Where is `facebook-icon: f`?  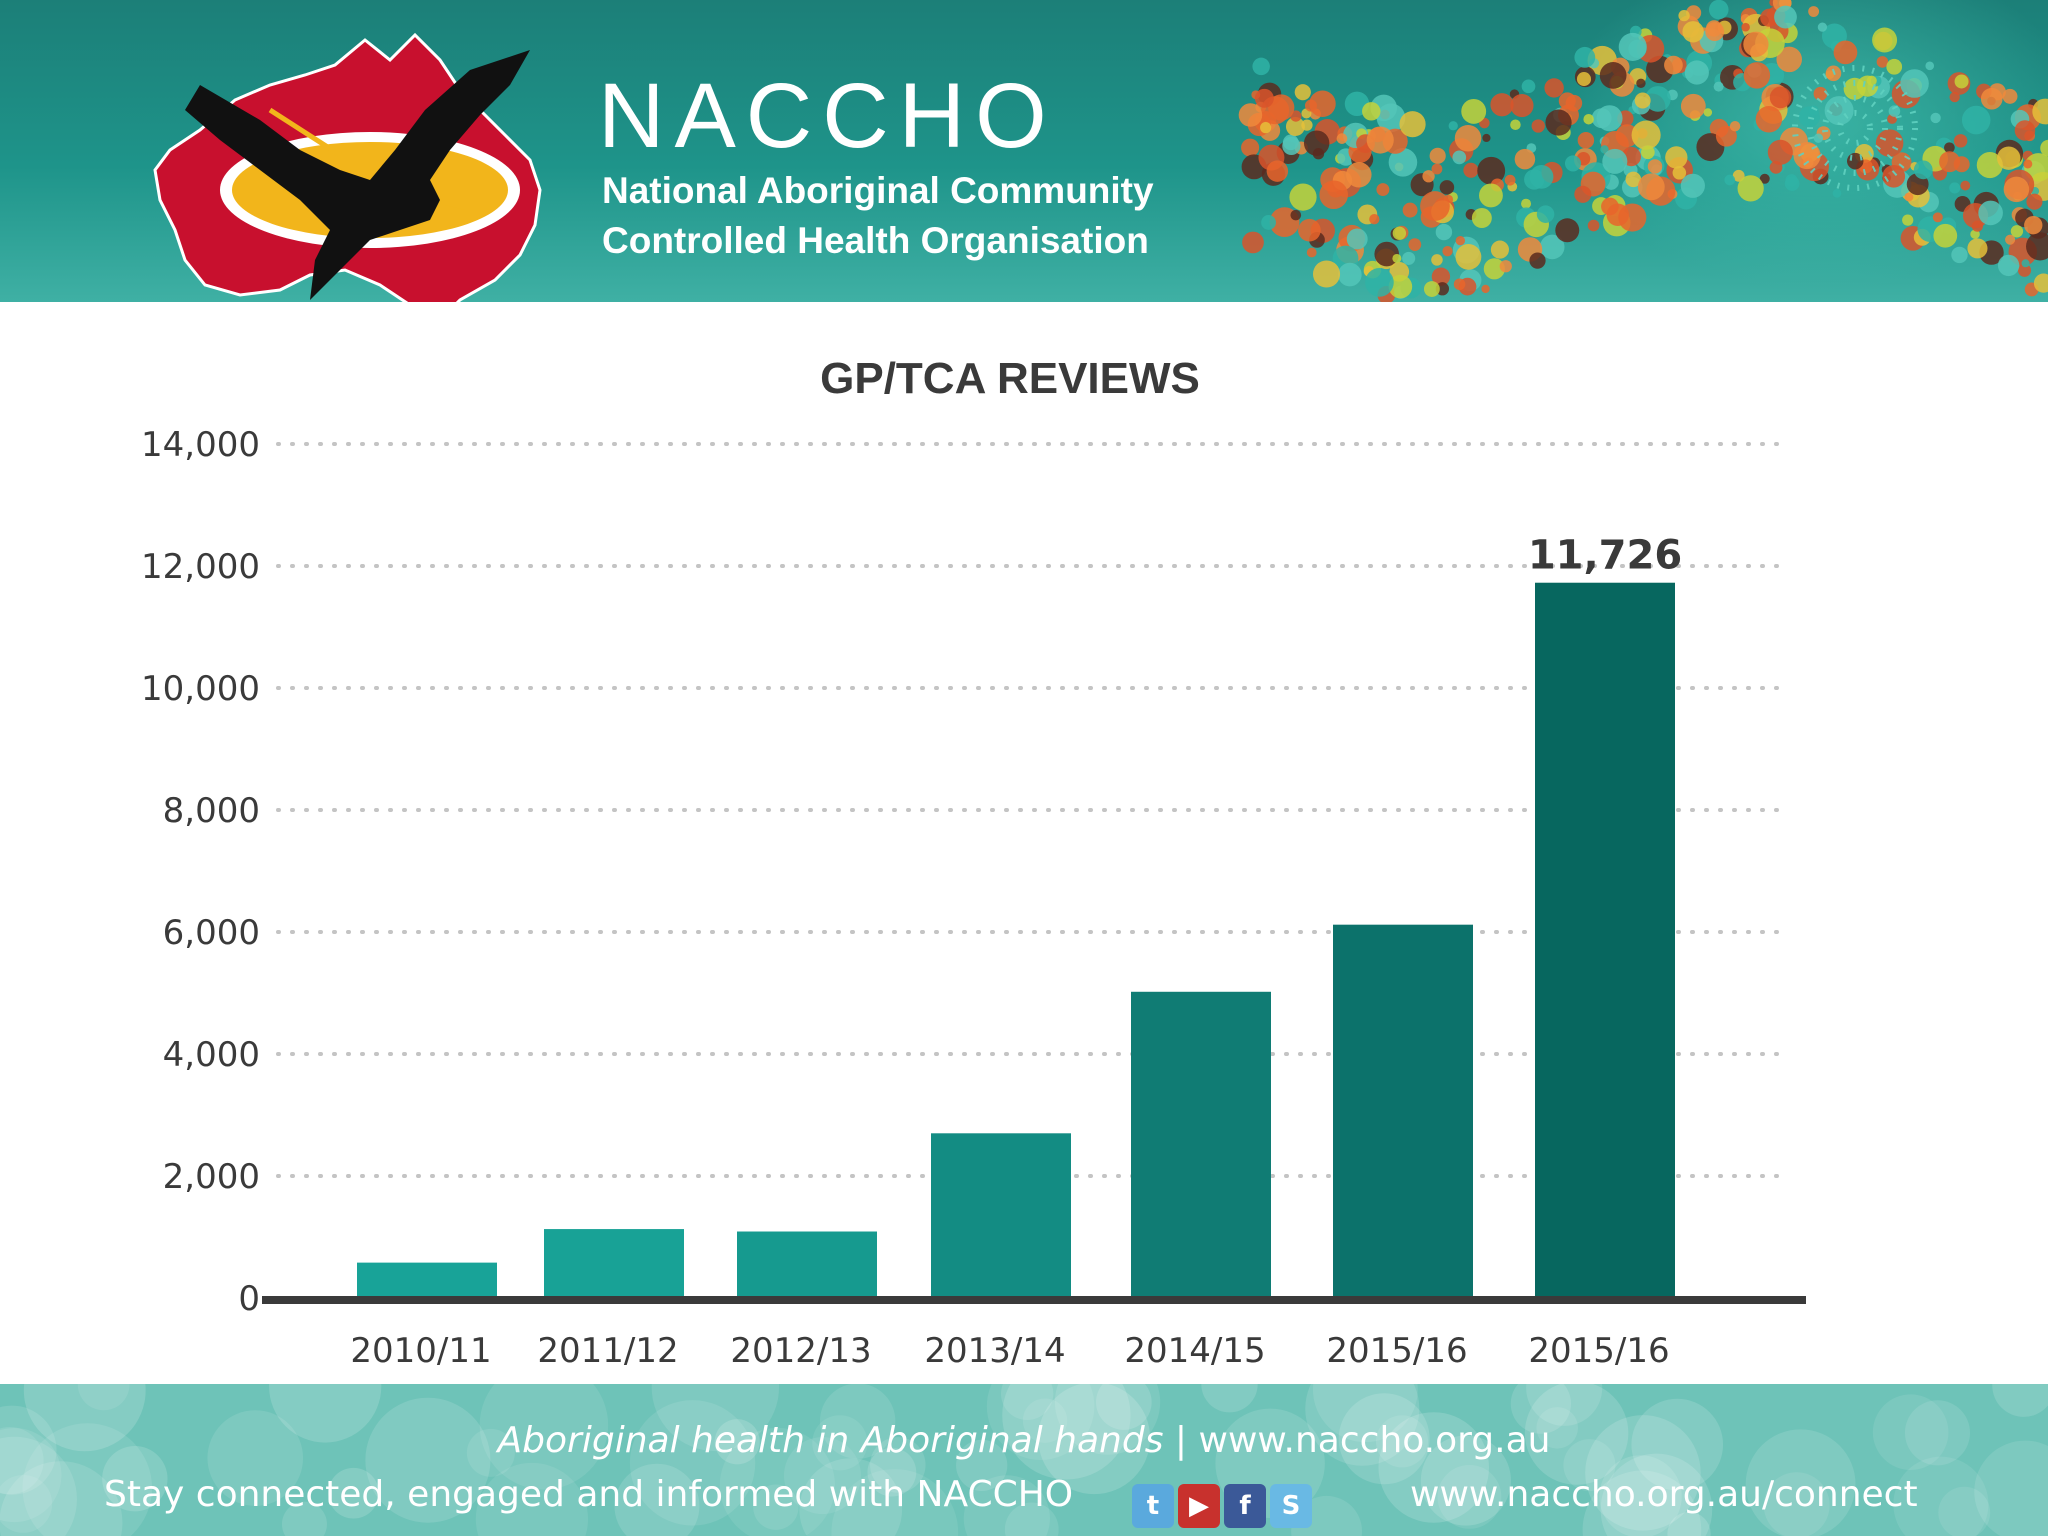 facebook-icon: f is located at coordinates (1245, 1506).